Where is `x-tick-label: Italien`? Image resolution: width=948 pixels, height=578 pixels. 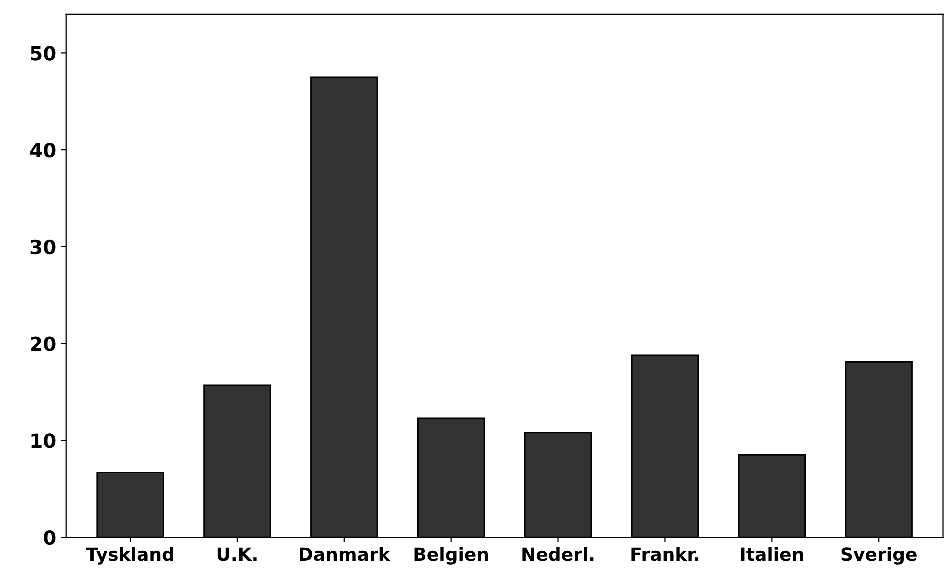 x-tick-label: Italien is located at coordinates (772, 554).